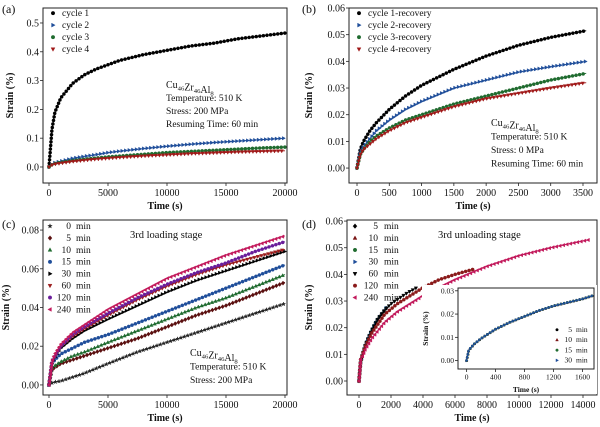 The image size is (600, 427). What do you see at coordinates (583, 405) in the screenshot?
I see `x-tick-label: 14000` at bounding box center [583, 405].